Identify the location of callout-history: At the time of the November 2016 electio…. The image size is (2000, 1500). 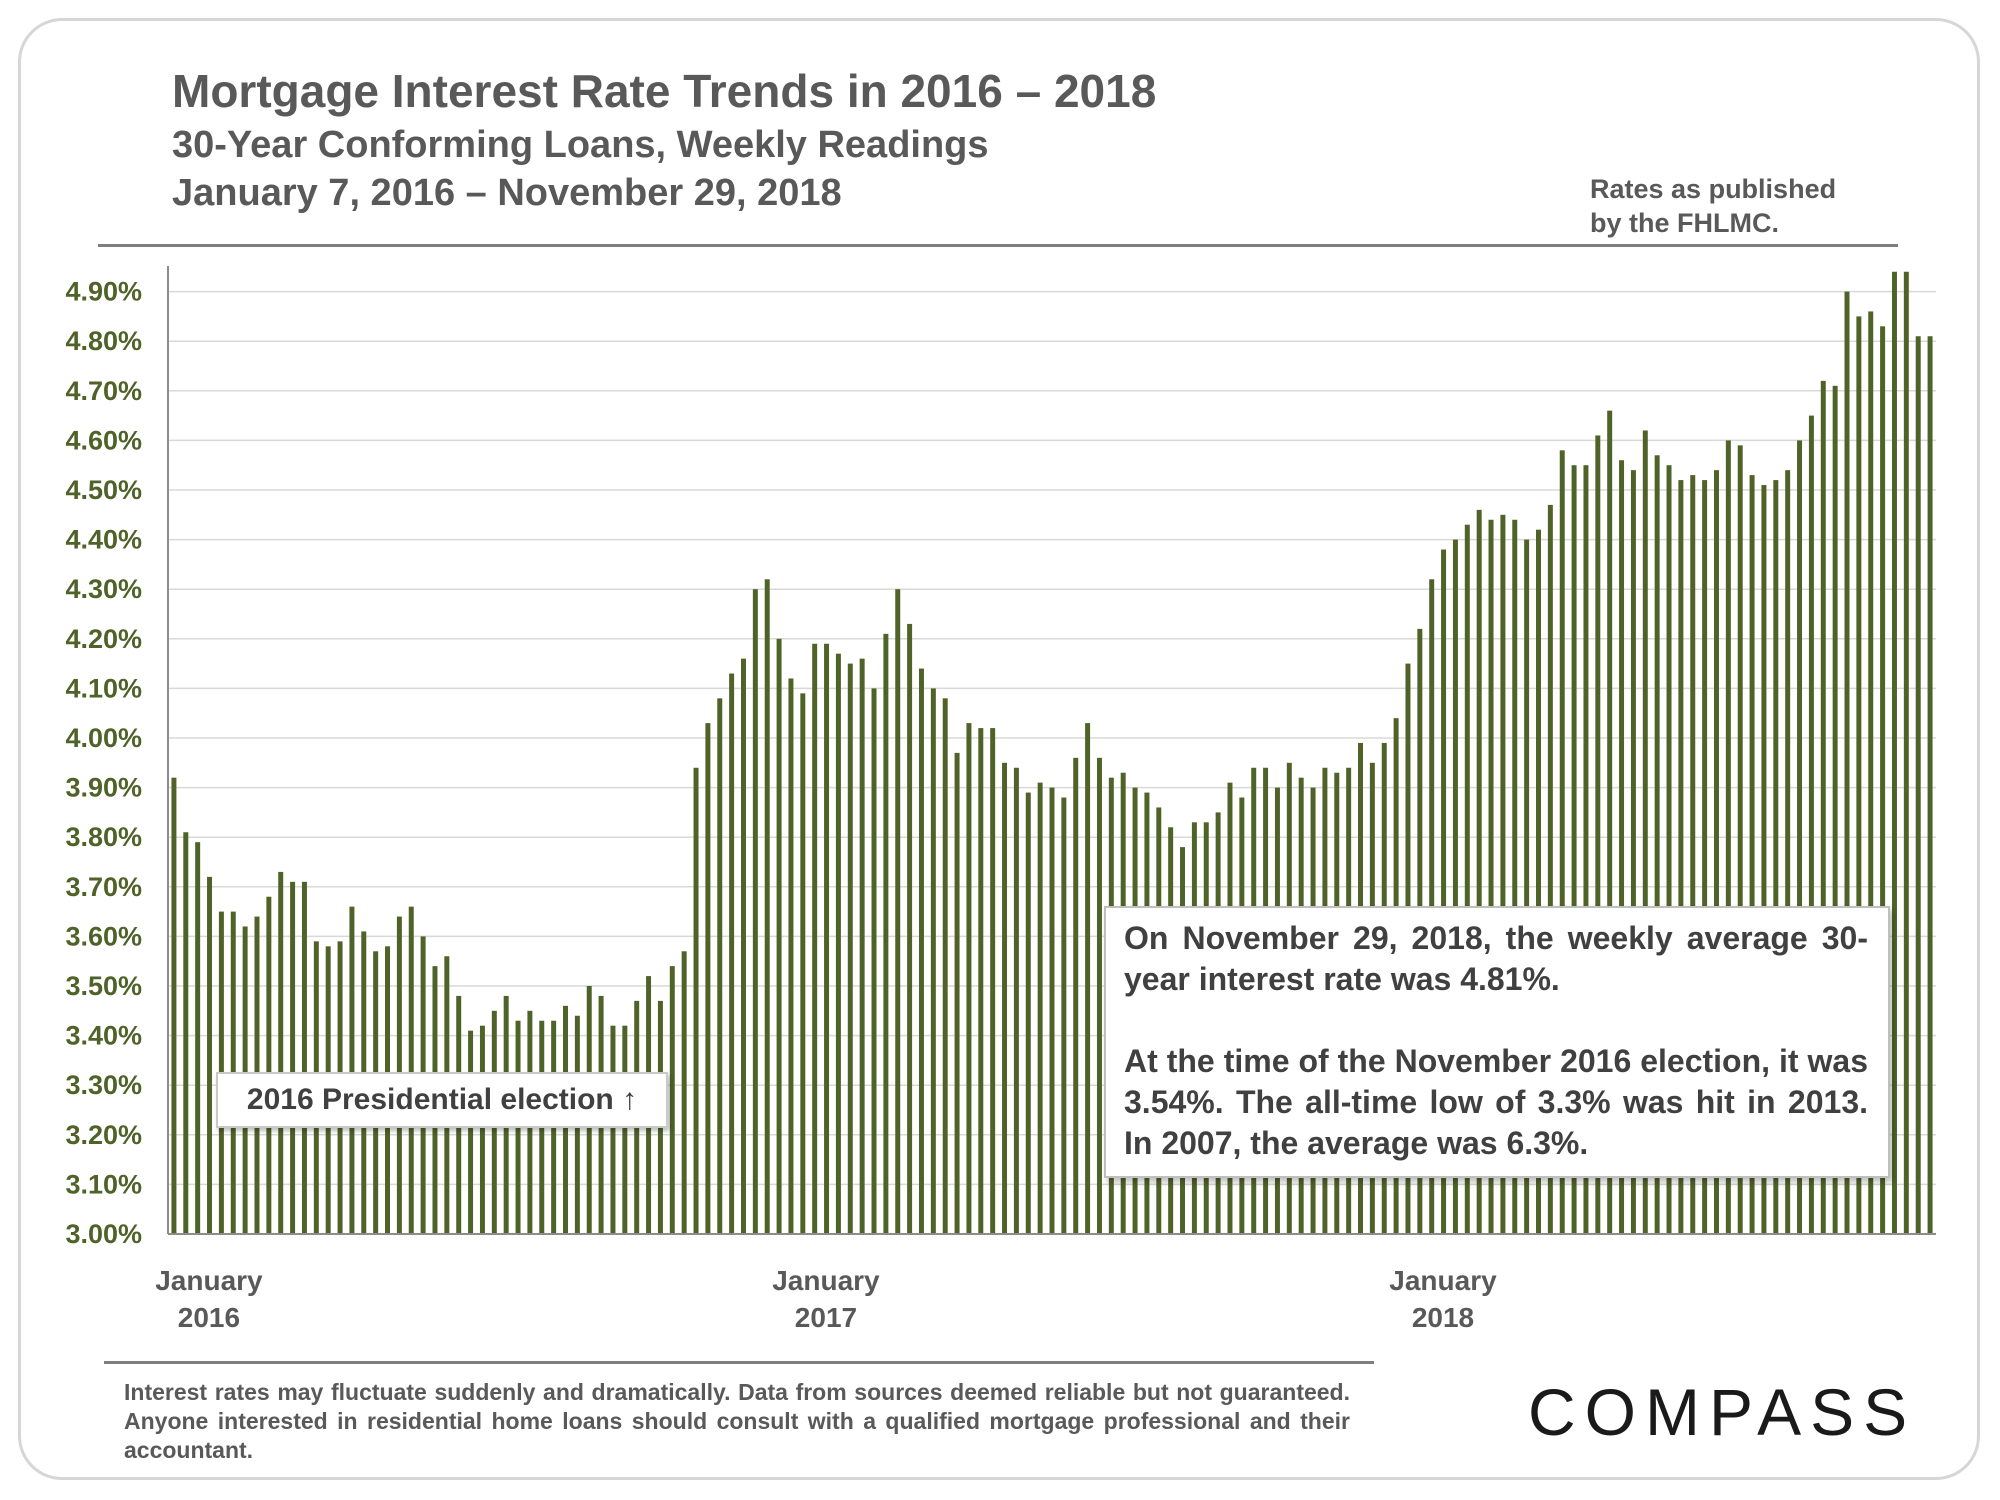
(1496, 1102).